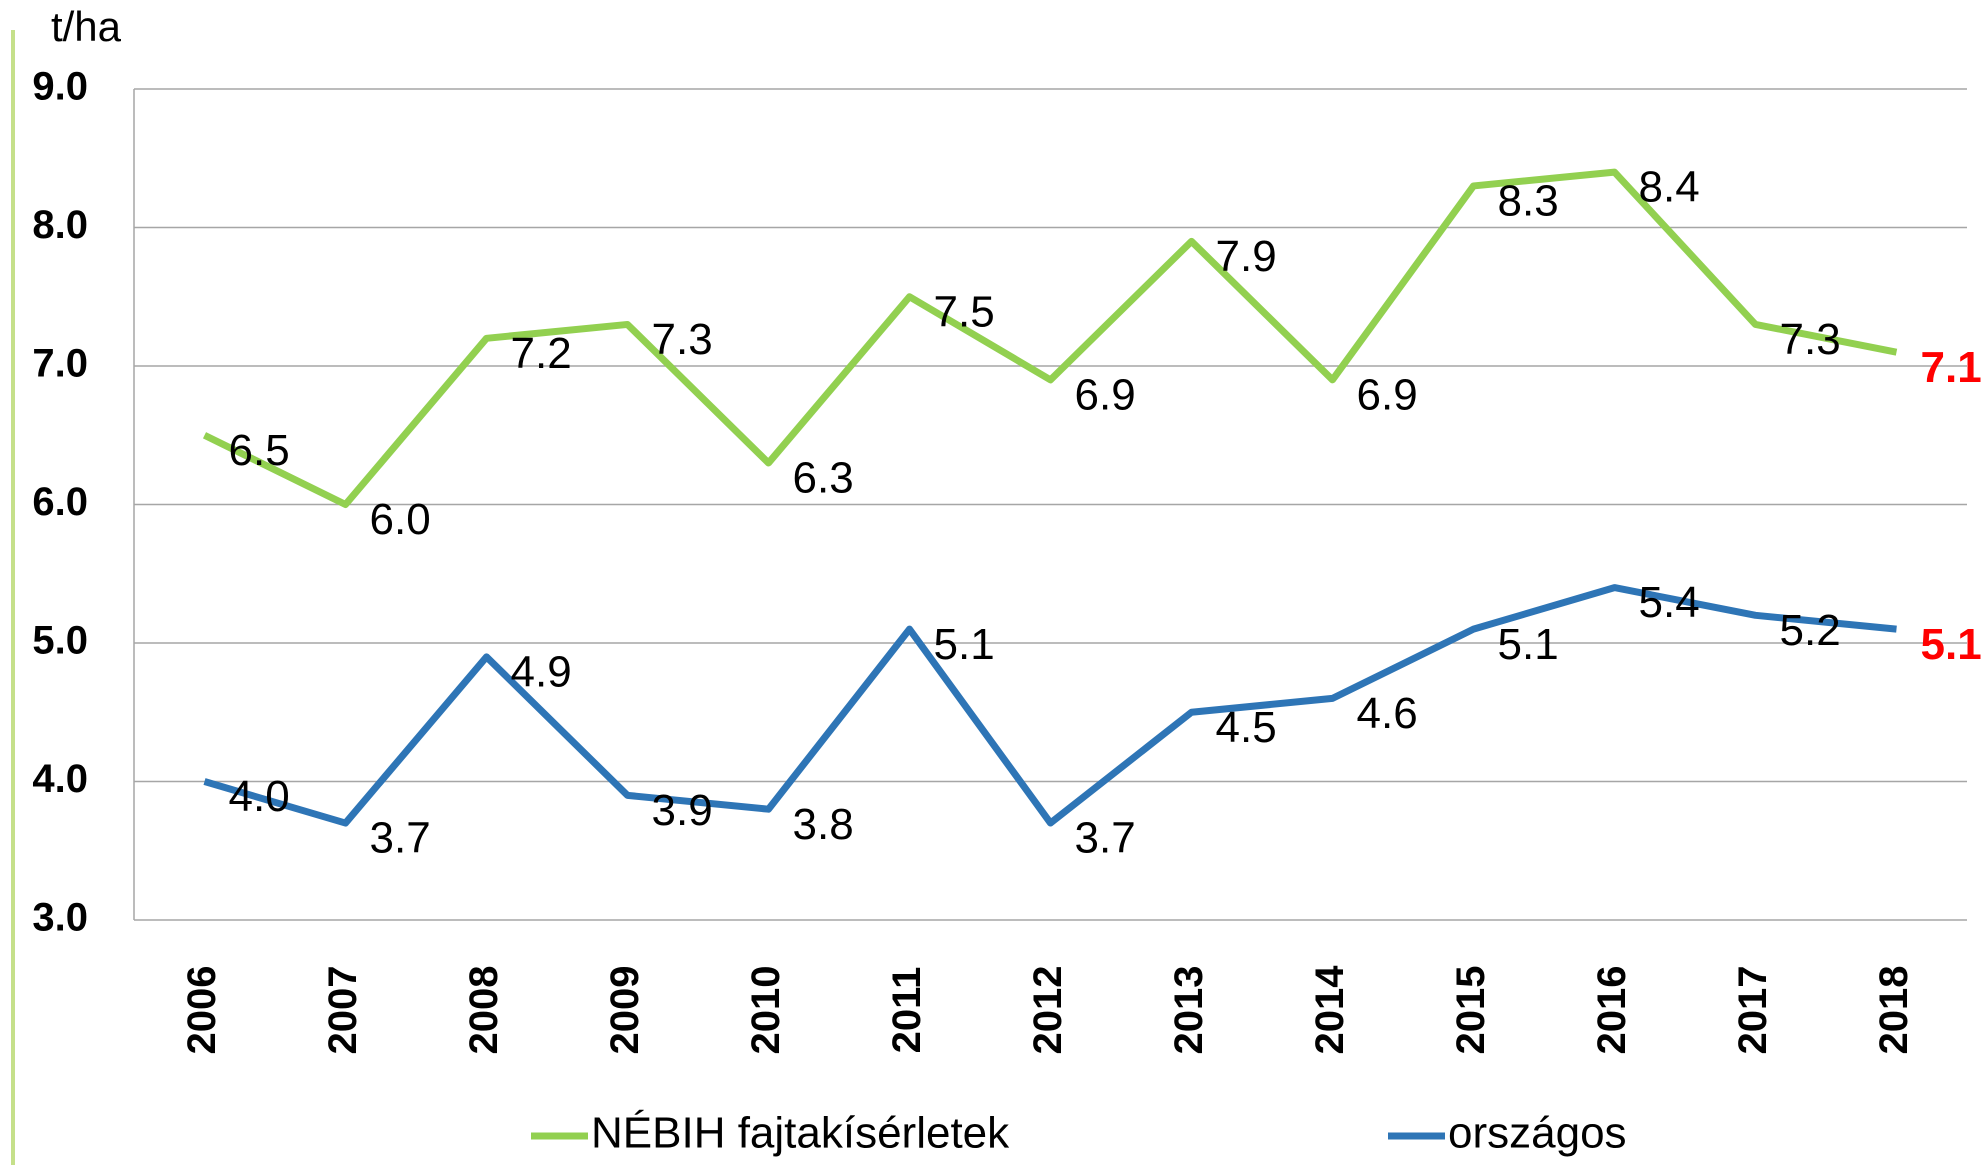 This screenshot has height=1170, width=1982. Describe the element at coordinates (60, 87) in the screenshot. I see `y-tick-label: 9.0` at that location.